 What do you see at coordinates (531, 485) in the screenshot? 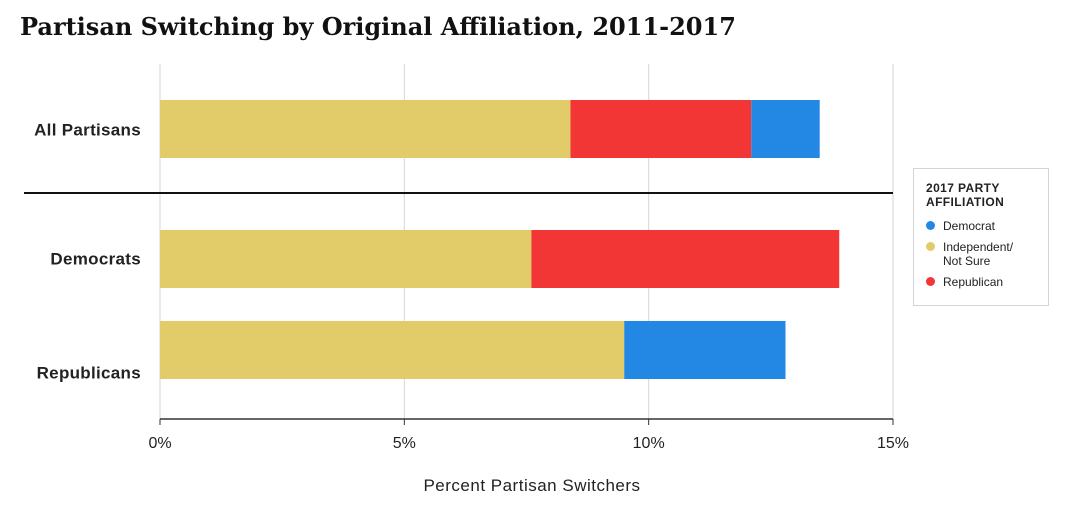
I see `x-axis-title: Percent Partisan Switchers` at bounding box center [531, 485].